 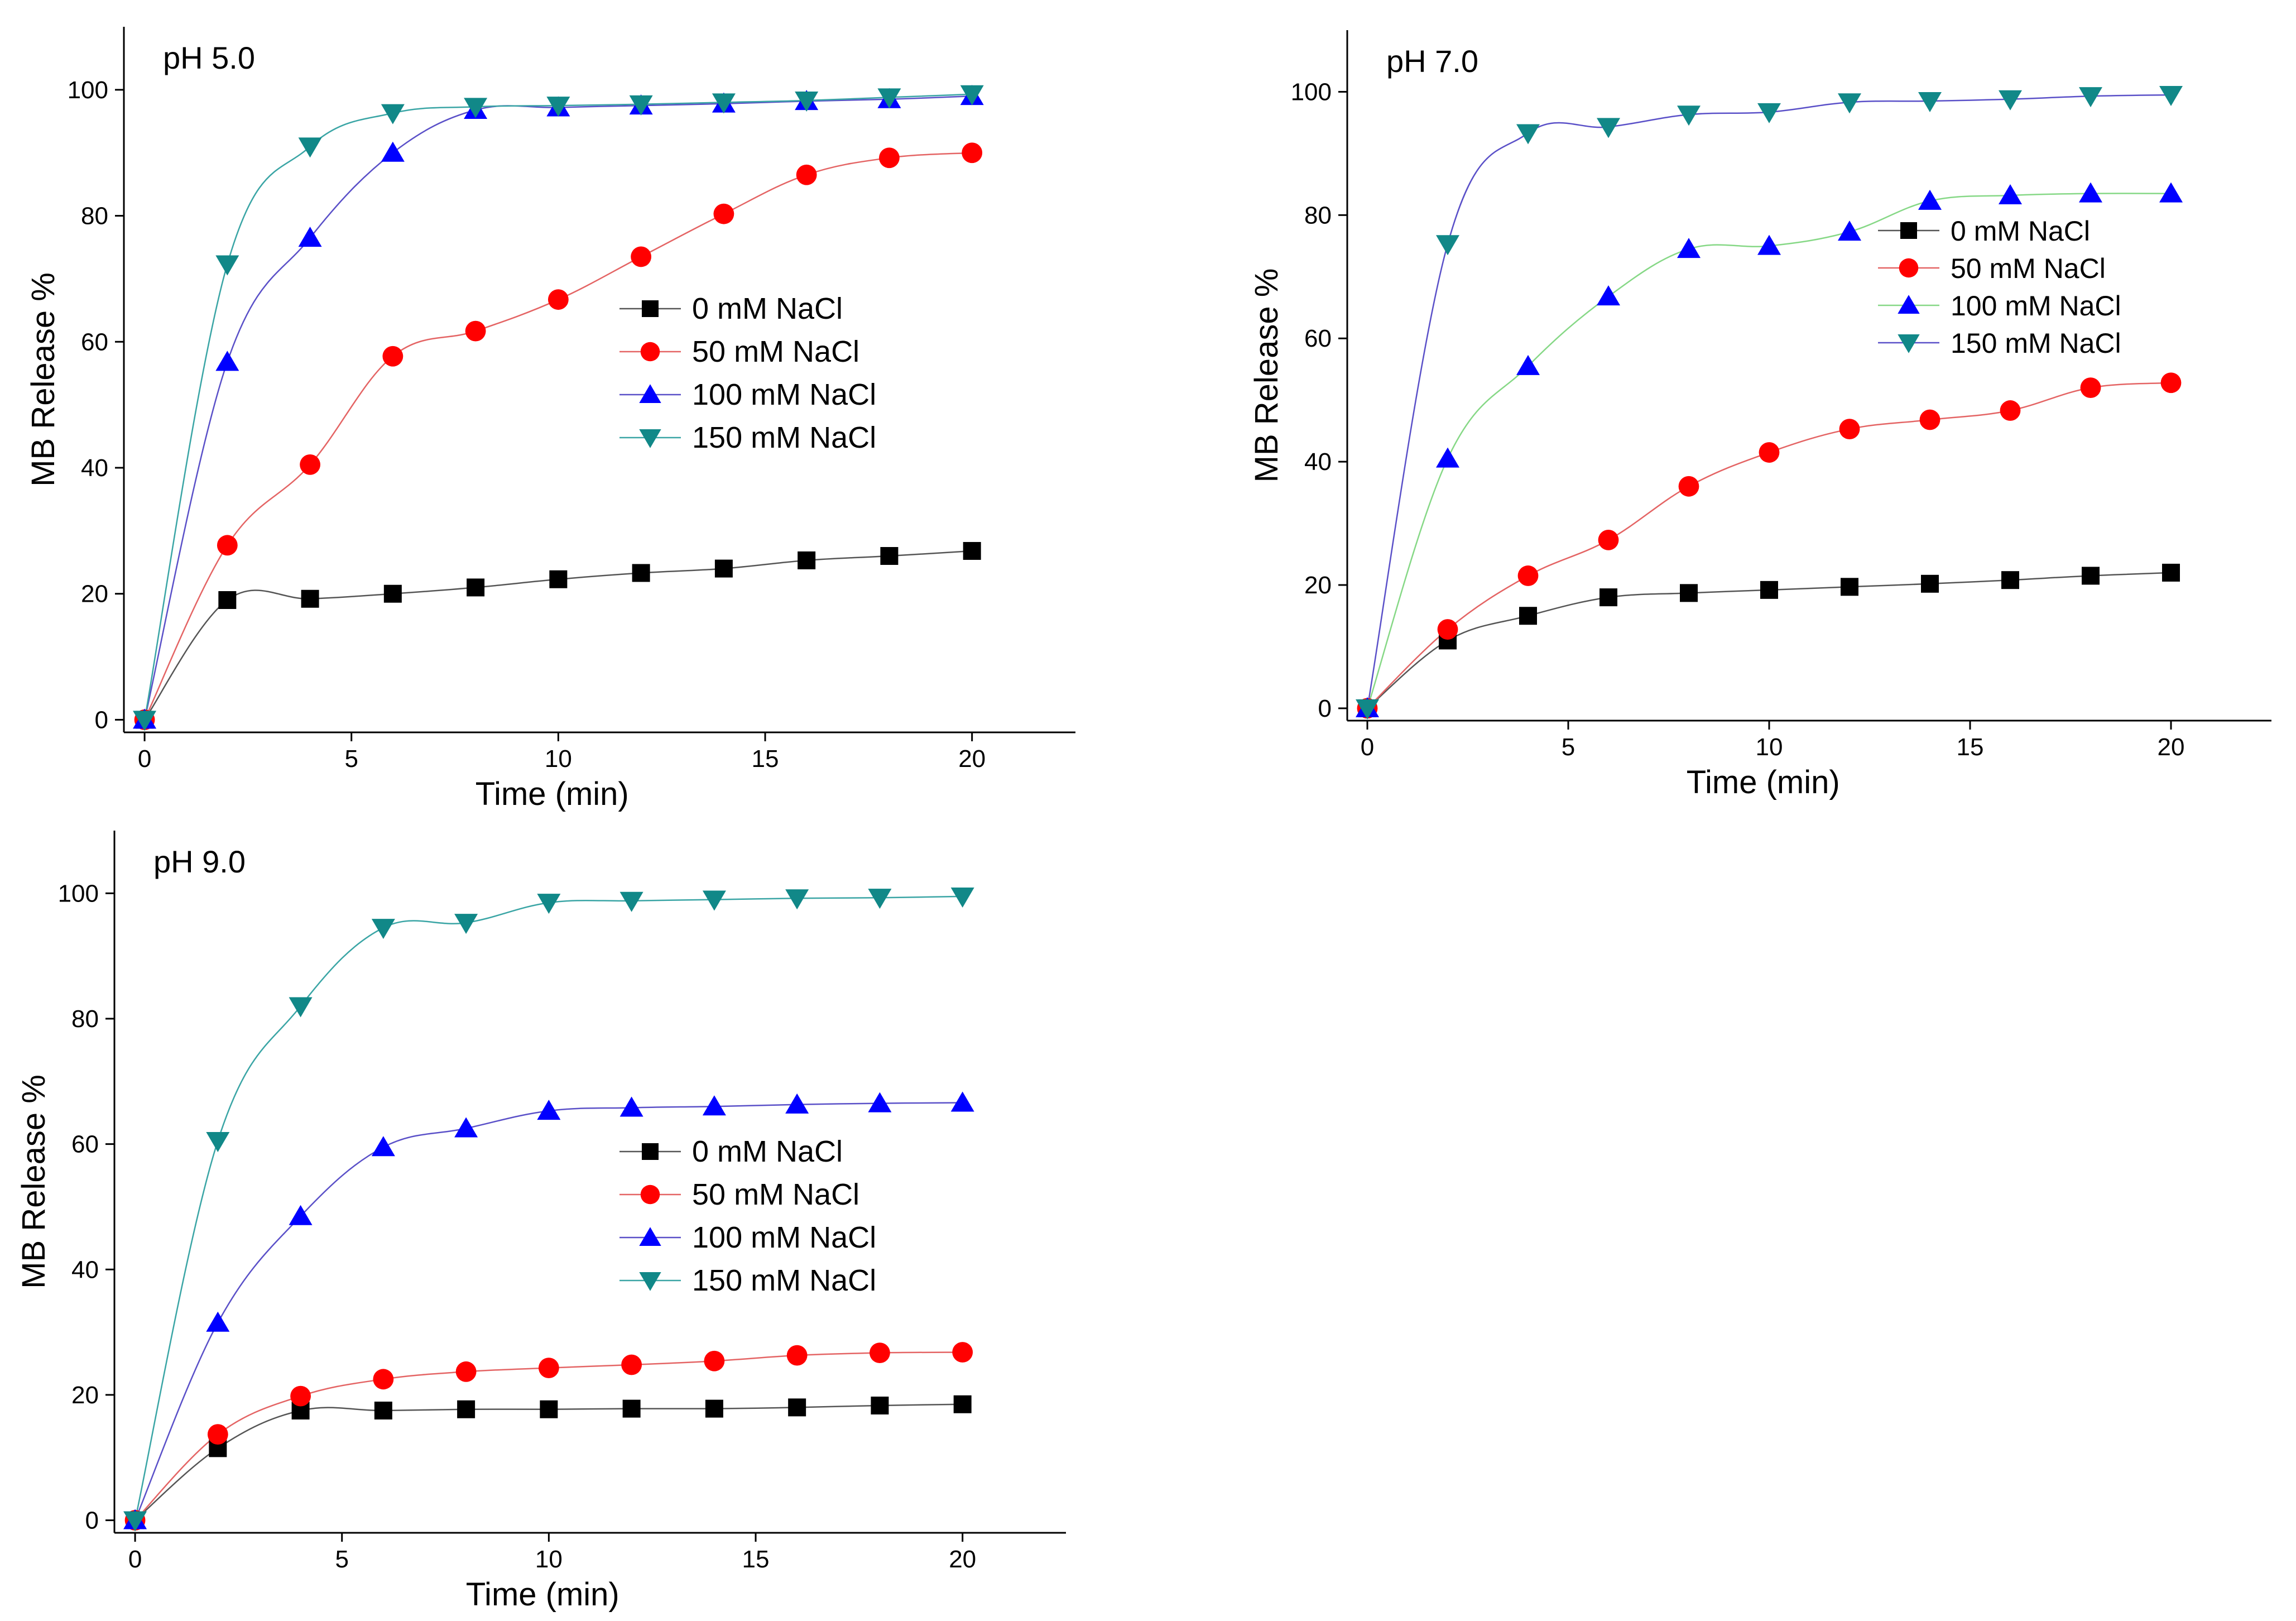 What do you see at coordinates (199, 861) in the screenshot?
I see `panel-title: pH 9.0` at bounding box center [199, 861].